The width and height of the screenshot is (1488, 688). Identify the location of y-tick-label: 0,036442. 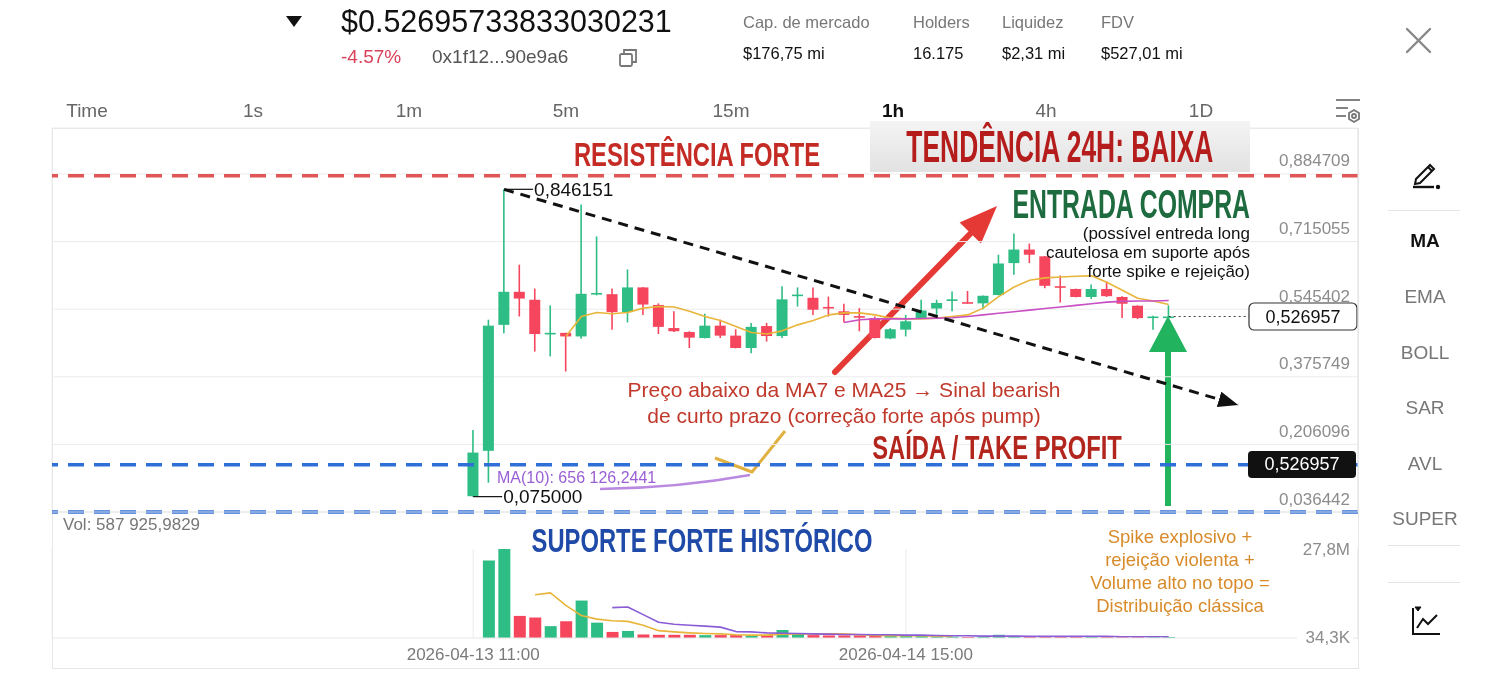
(1314, 499).